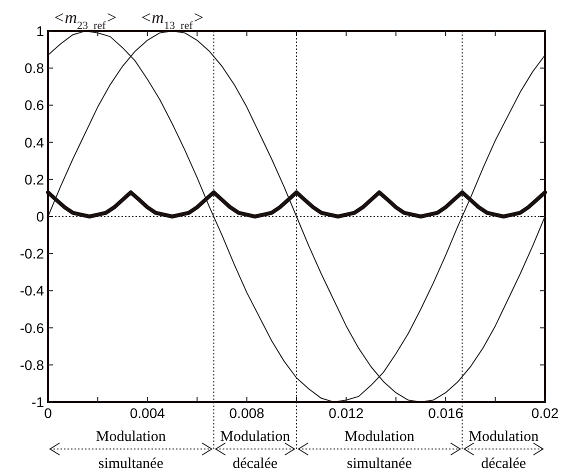 This screenshot has width=565, height=475. What do you see at coordinates (40, 216) in the screenshot?
I see `y-tick-label: 0` at bounding box center [40, 216].